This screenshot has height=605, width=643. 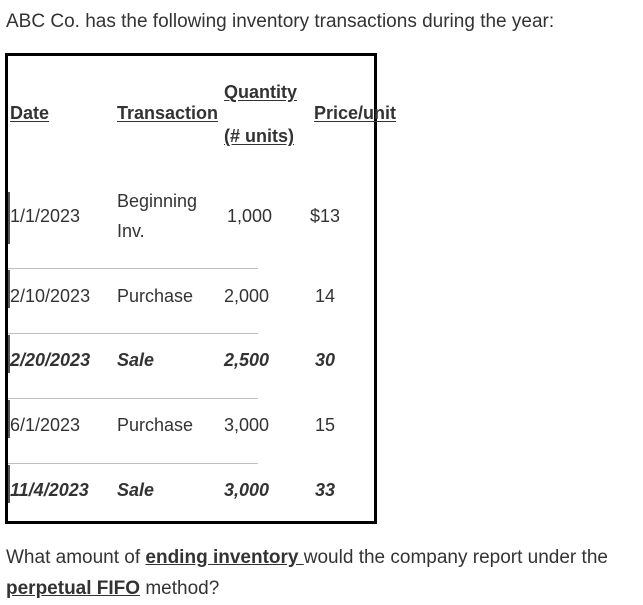 What do you see at coordinates (247, 490) in the screenshot?
I see `row5-quantity: 3,000` at bounding box center [247, 490].